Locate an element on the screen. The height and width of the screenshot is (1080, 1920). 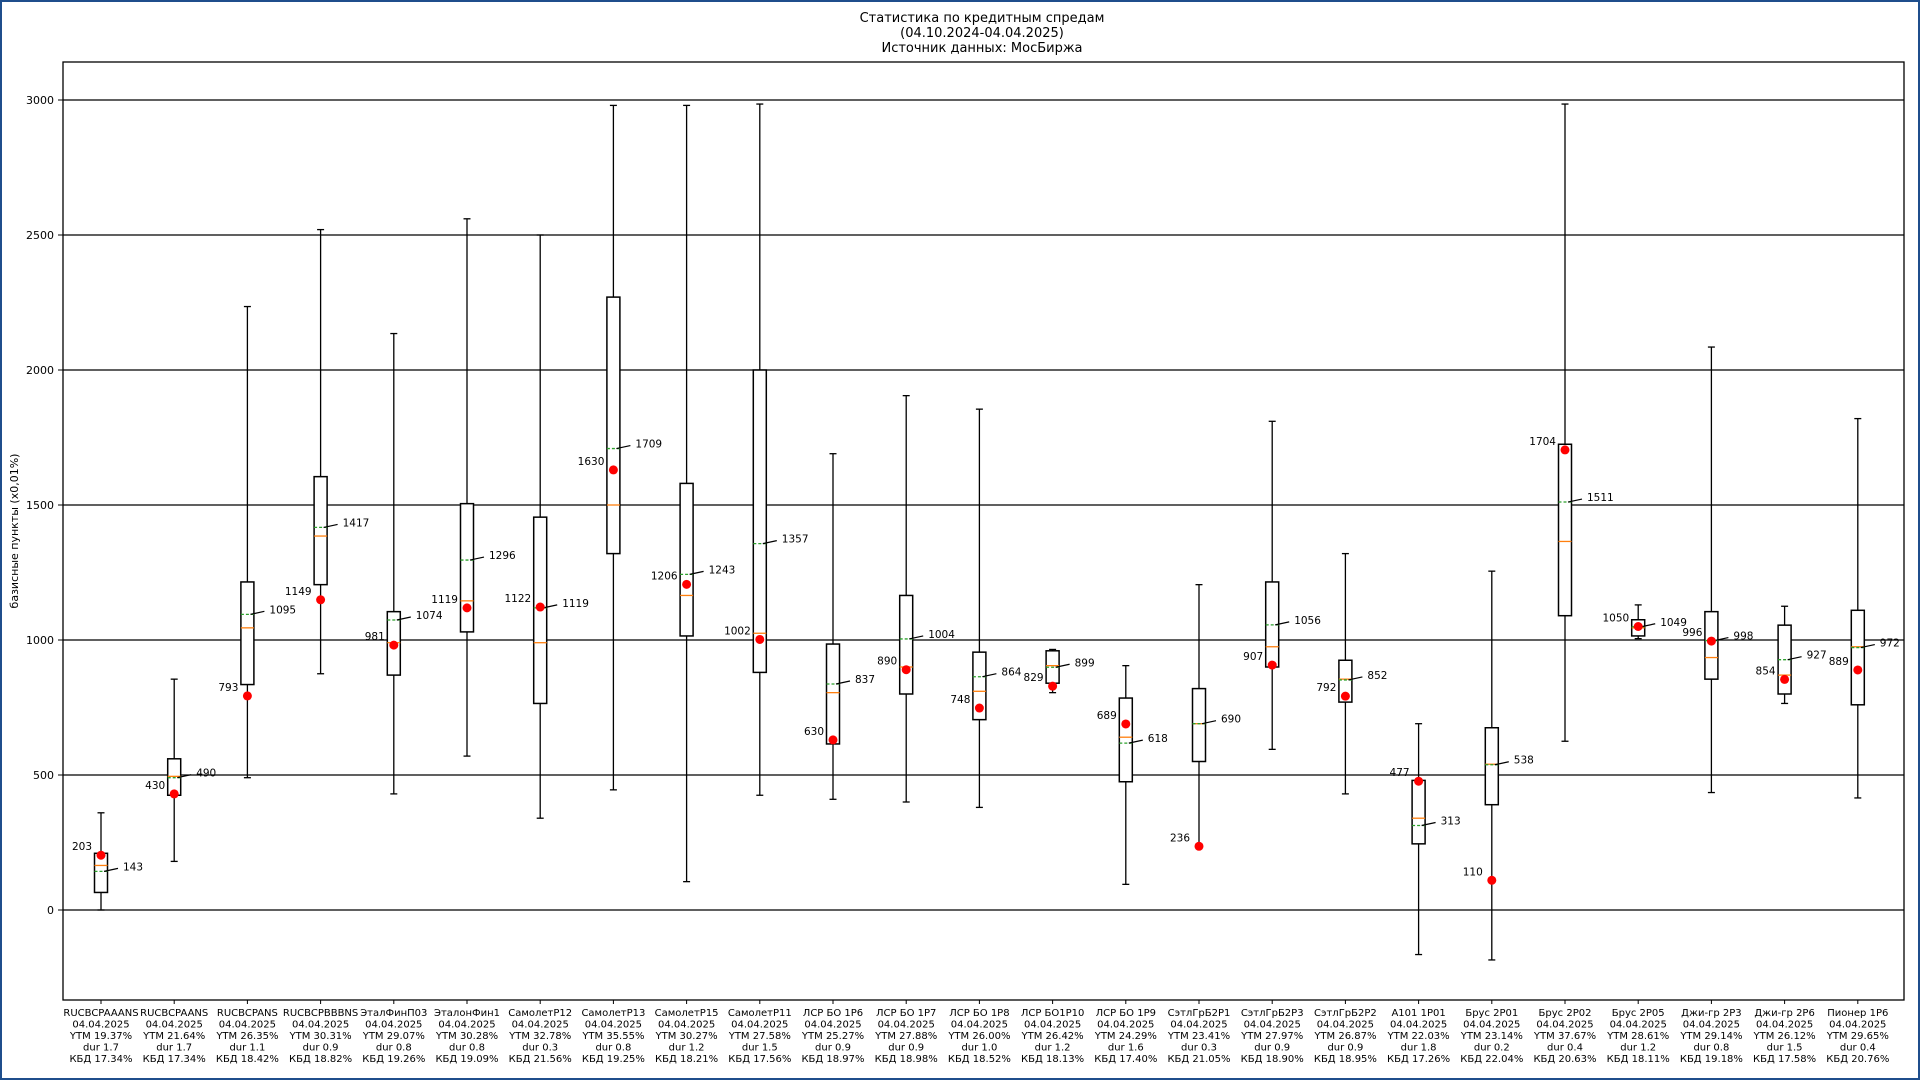
xtick-label-line: КБД 18.90% is located at coordinates (1272, 1059).